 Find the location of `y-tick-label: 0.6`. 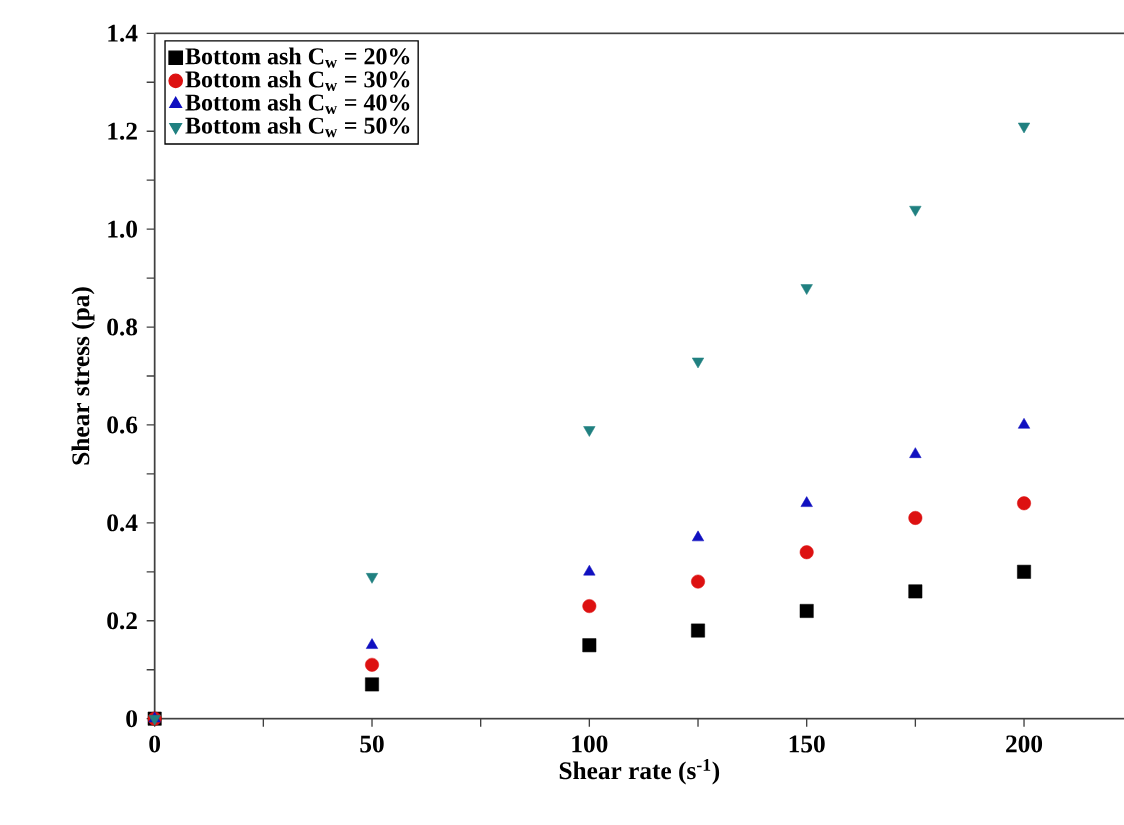

y-tick-label: 0.6 is located at coordinates (122, 425).